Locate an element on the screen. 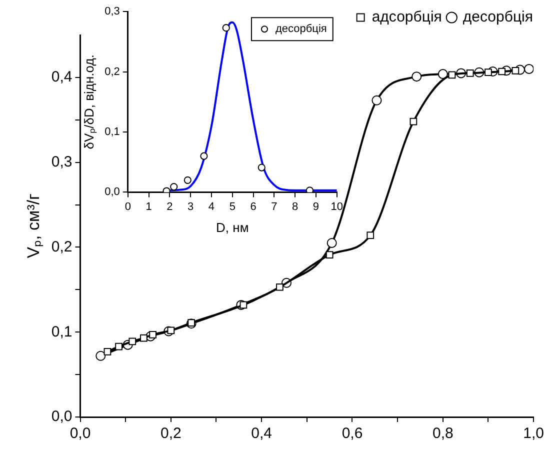  x-tick-label: 8 is located at coordinates (295, 206).